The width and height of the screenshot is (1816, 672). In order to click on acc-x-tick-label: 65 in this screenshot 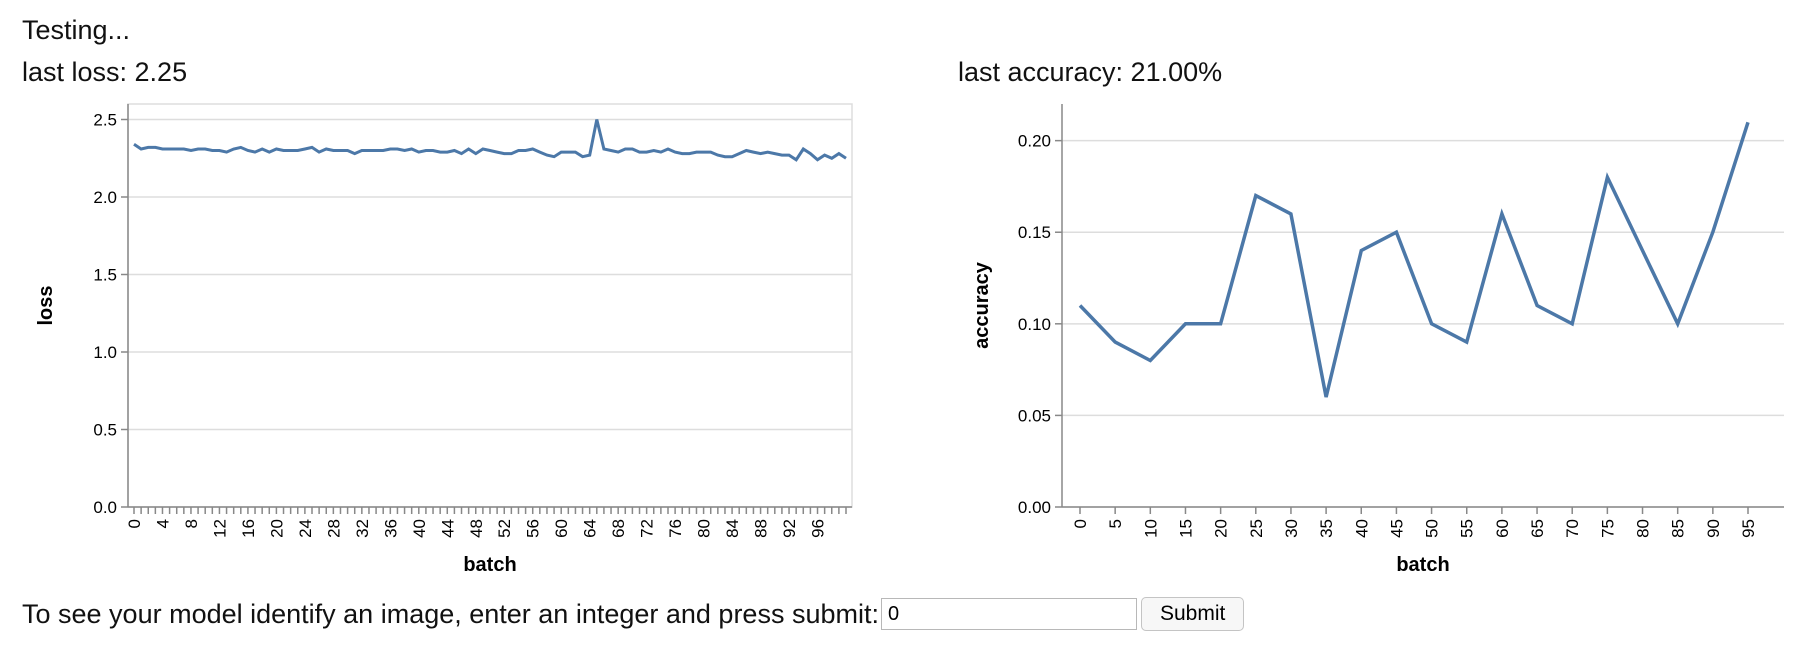, I will do `click(1537, 528)`.